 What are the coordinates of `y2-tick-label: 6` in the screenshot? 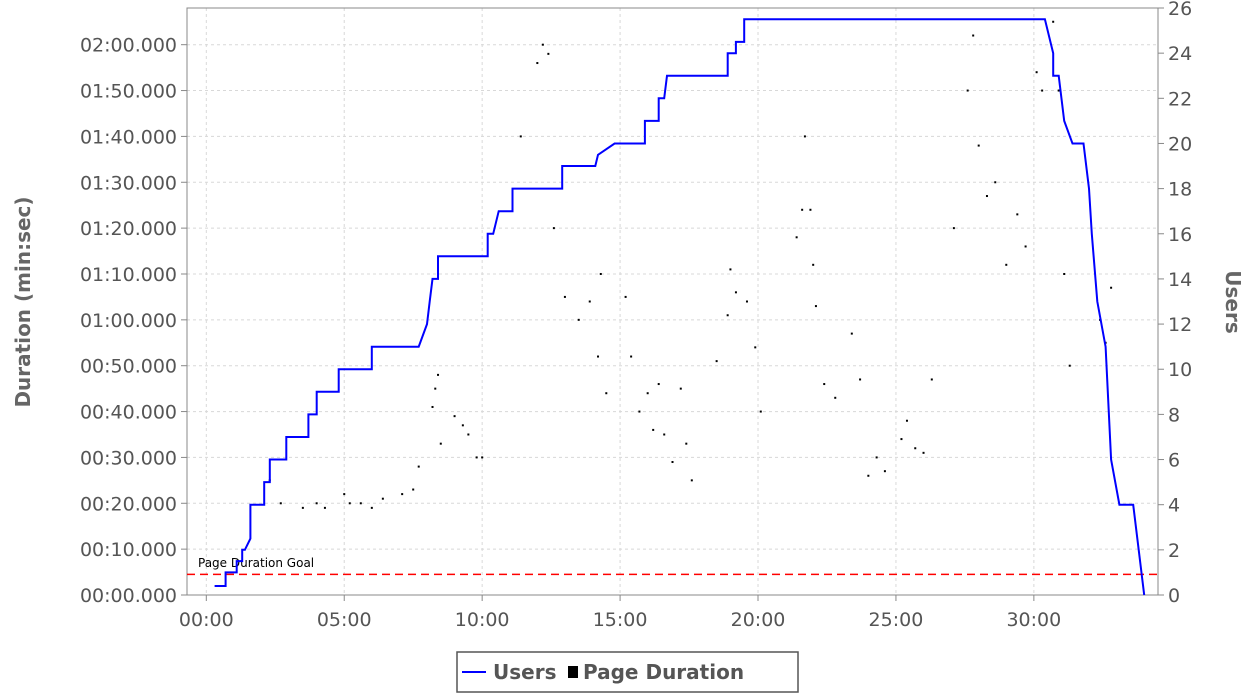 It's located at (1174, 461).